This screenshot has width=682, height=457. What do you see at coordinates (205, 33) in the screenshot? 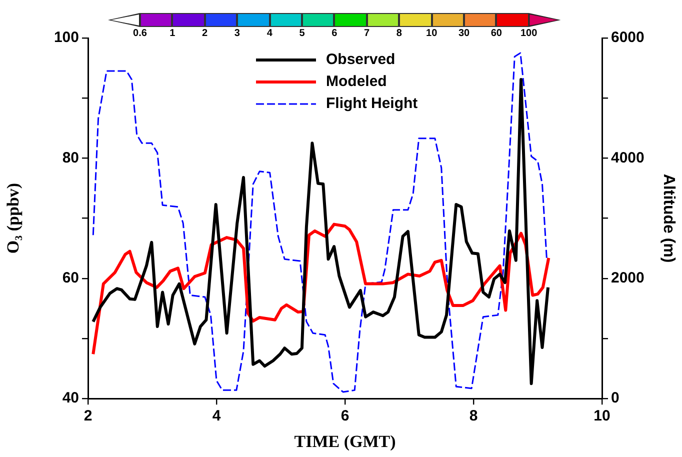
I see `annotation: 2` at bounding box center [205, 33].